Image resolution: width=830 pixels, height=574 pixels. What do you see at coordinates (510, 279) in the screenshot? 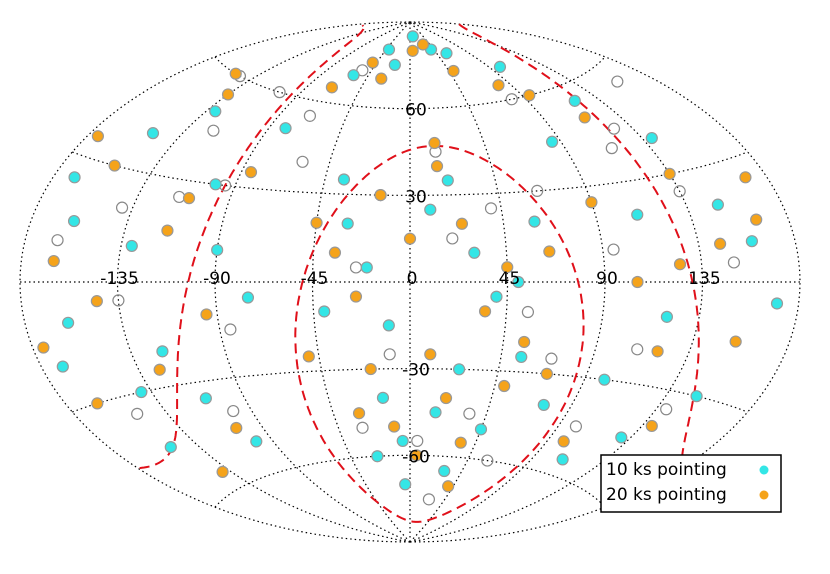
I see `x-tick-label: 45` at bounding box center [510, 279].